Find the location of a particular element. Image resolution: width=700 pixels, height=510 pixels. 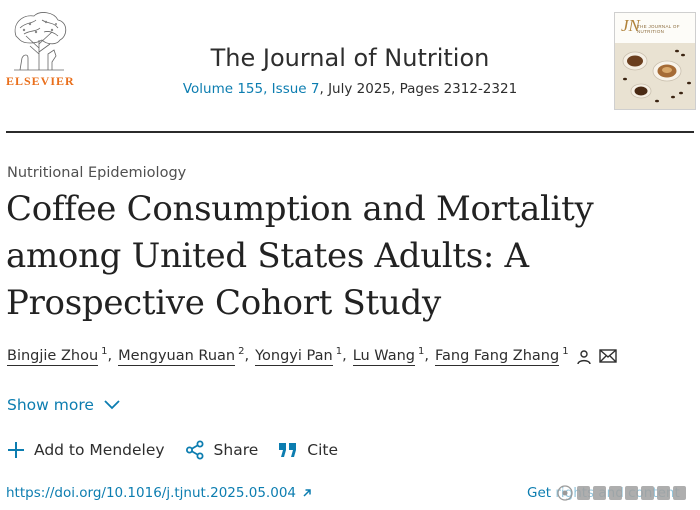

header-divider is located at coordinates (350, 132).